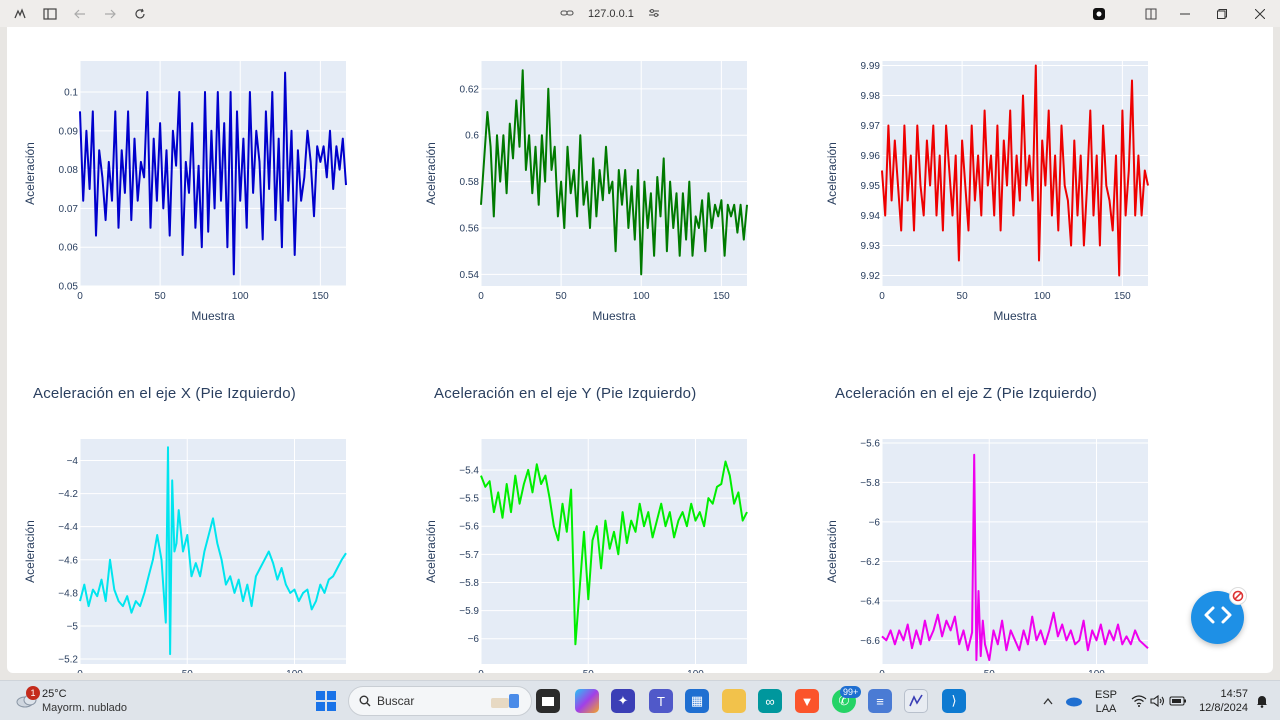 The image size is (1280, 720). I want to click on site-settings-icon, so click(654, 14).